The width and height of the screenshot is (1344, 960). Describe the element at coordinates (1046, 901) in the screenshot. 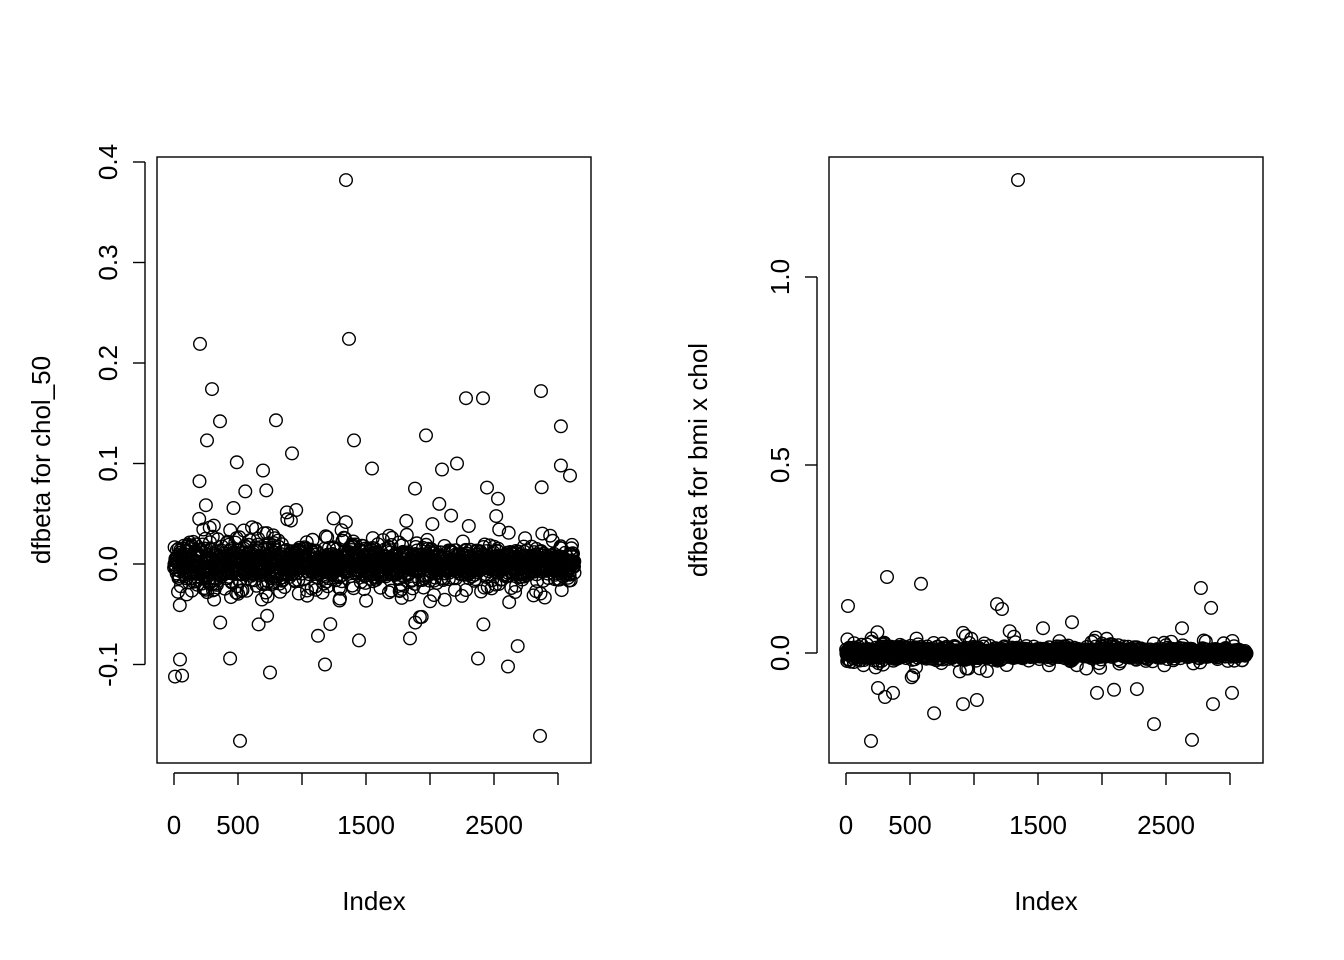

I see `x-axis-title: Index` at that location.